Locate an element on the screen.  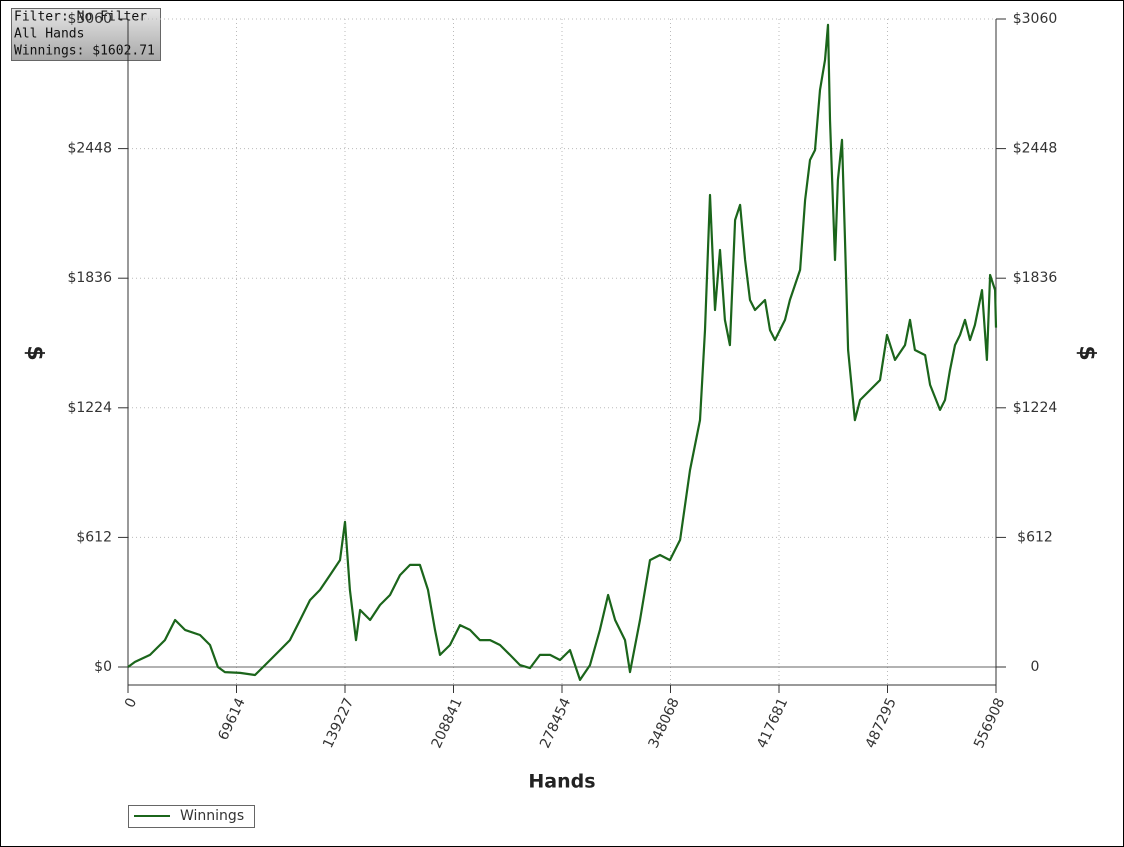
info-line: Filter: No Filter is located at coordinates (80, 17).